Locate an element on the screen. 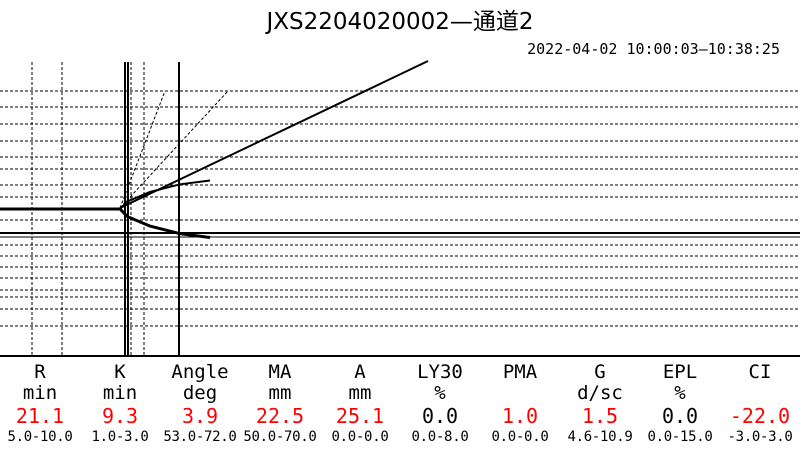  param-unit: d/sc is located at coordinates (600, 393).